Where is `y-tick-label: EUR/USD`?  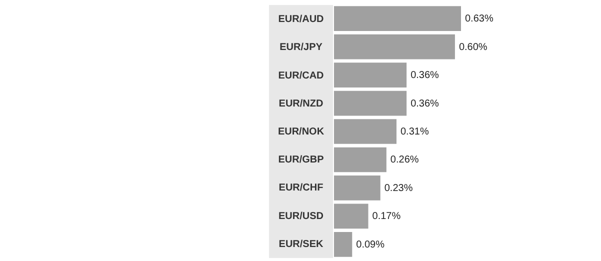
y-tick-label: EUR/USD is located at coordinates (301, 216).